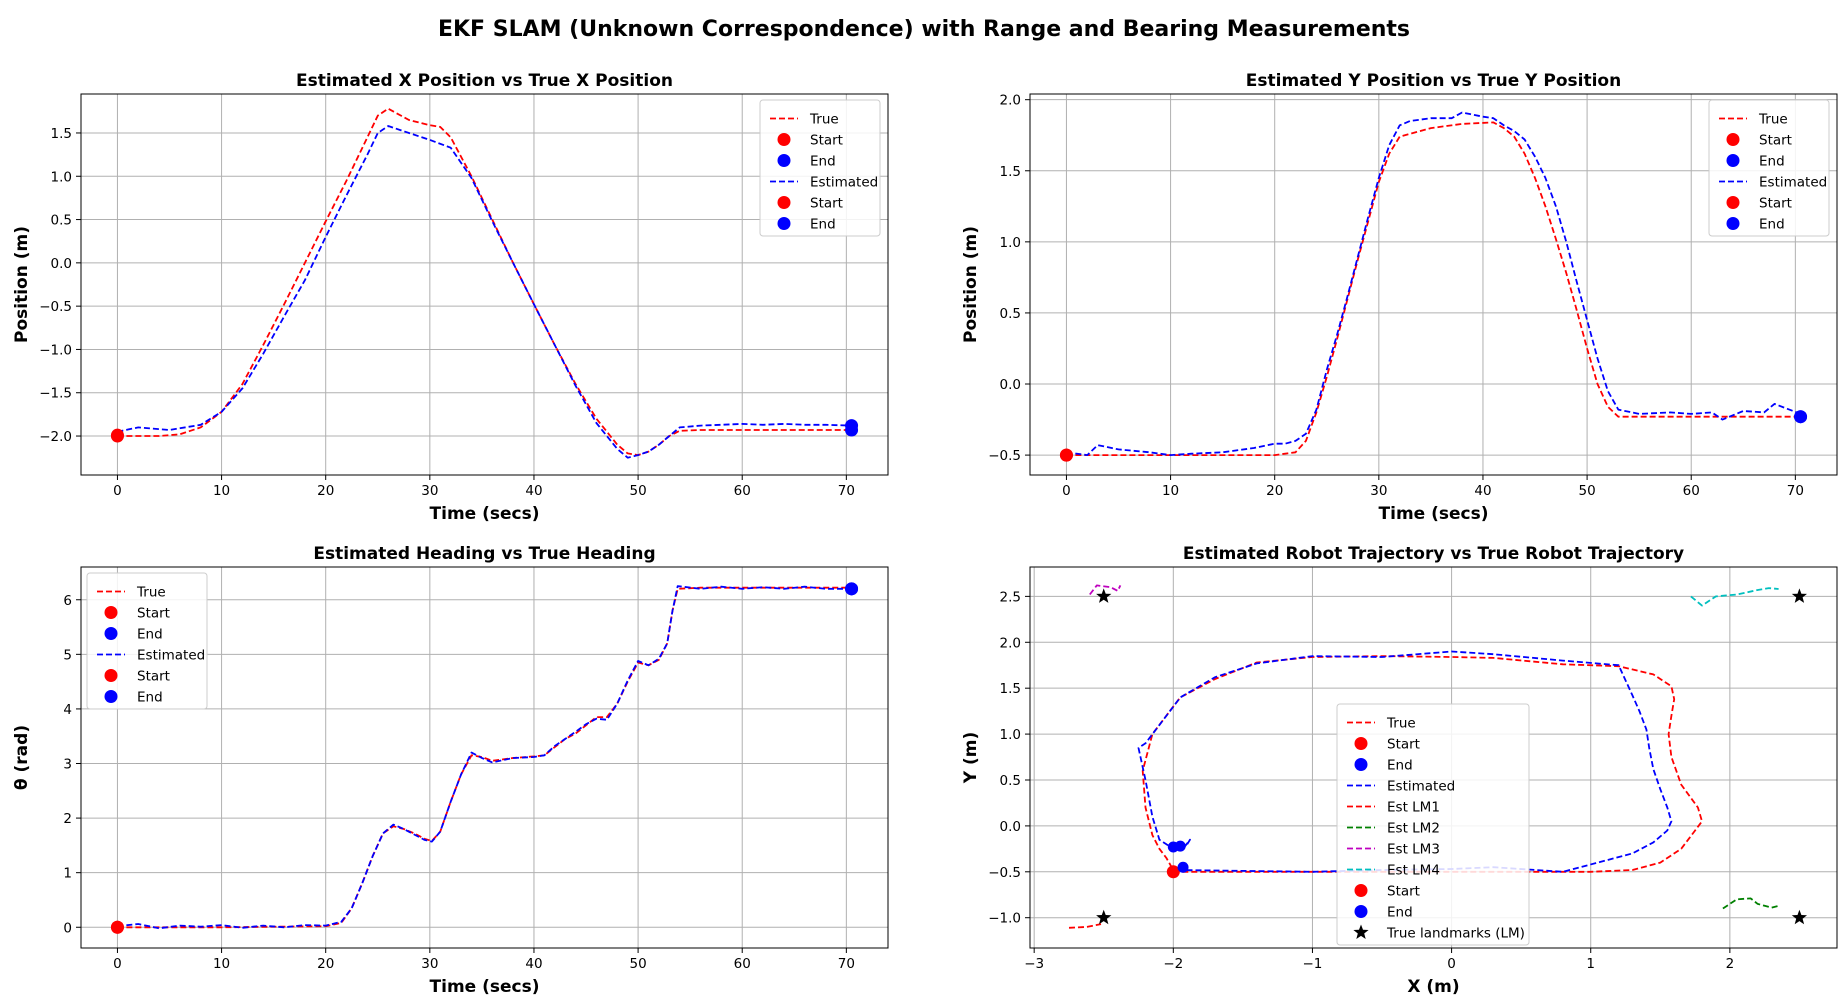 The height and width of the screenshot is (1003, 1848). I want to click on x-tick-label: 2, so click(1730, 964).